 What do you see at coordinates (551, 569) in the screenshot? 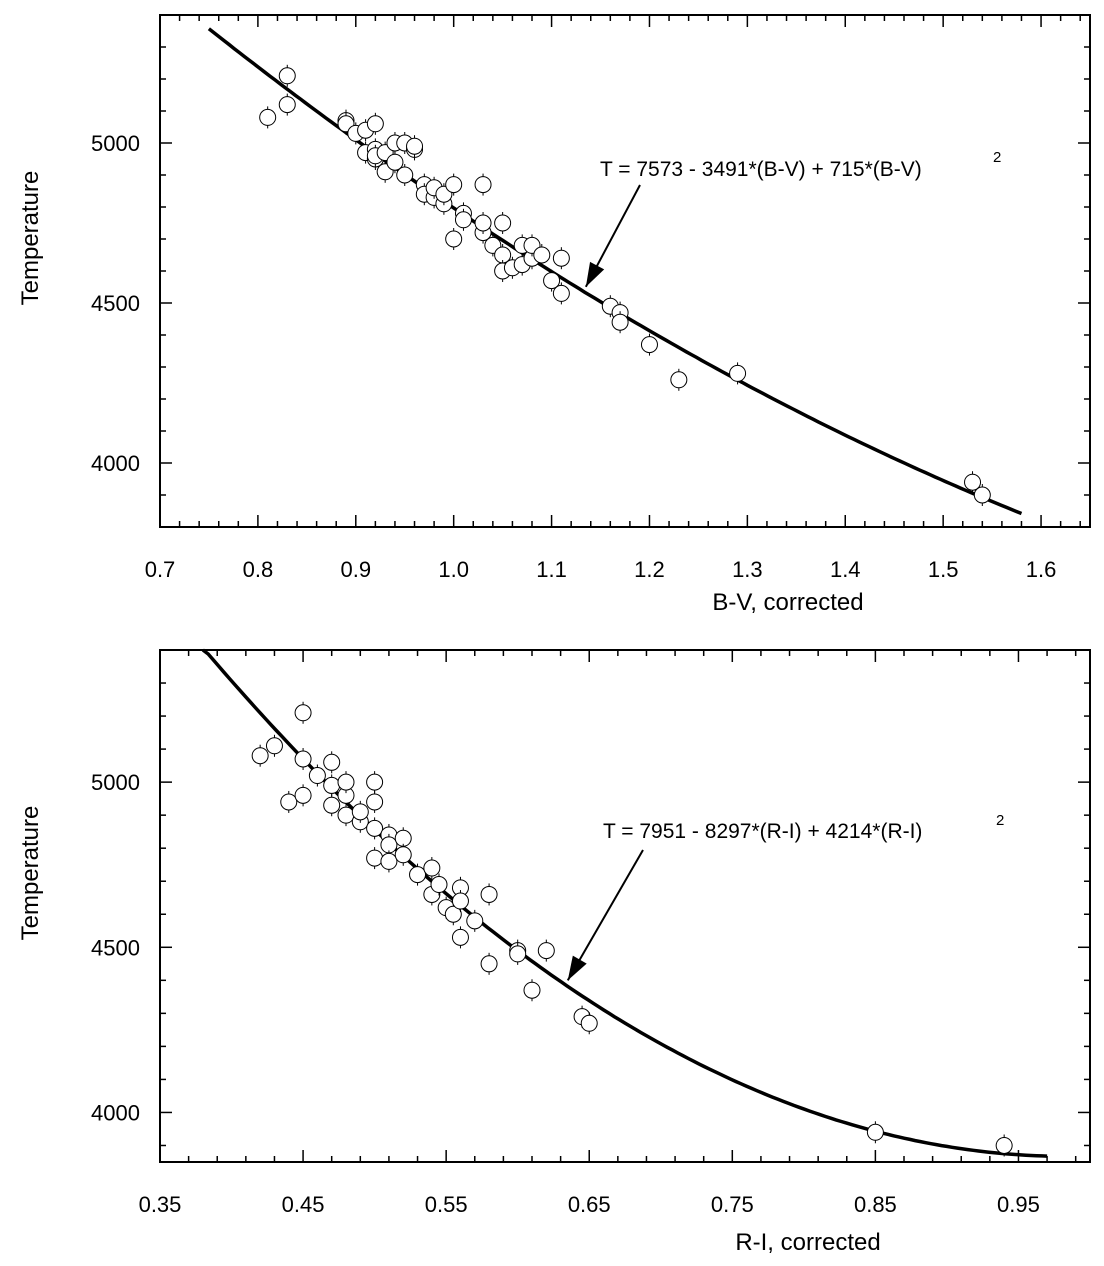
I see `x-tick-label: 1.1` at bounding box center [551, 569].